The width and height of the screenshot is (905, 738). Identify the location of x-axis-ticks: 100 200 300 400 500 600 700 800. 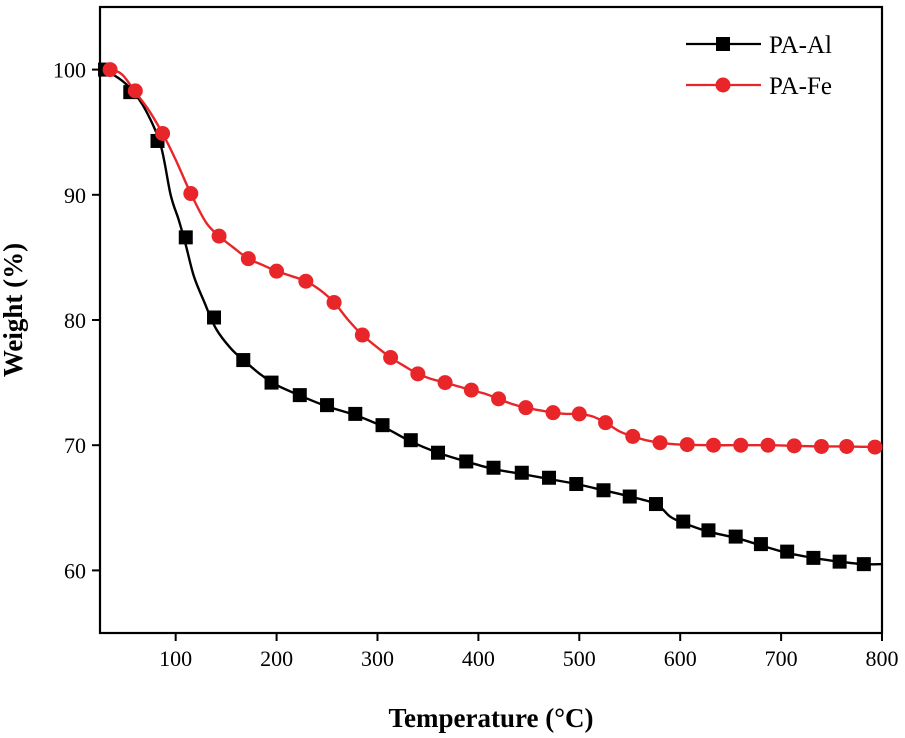
(529, 652).